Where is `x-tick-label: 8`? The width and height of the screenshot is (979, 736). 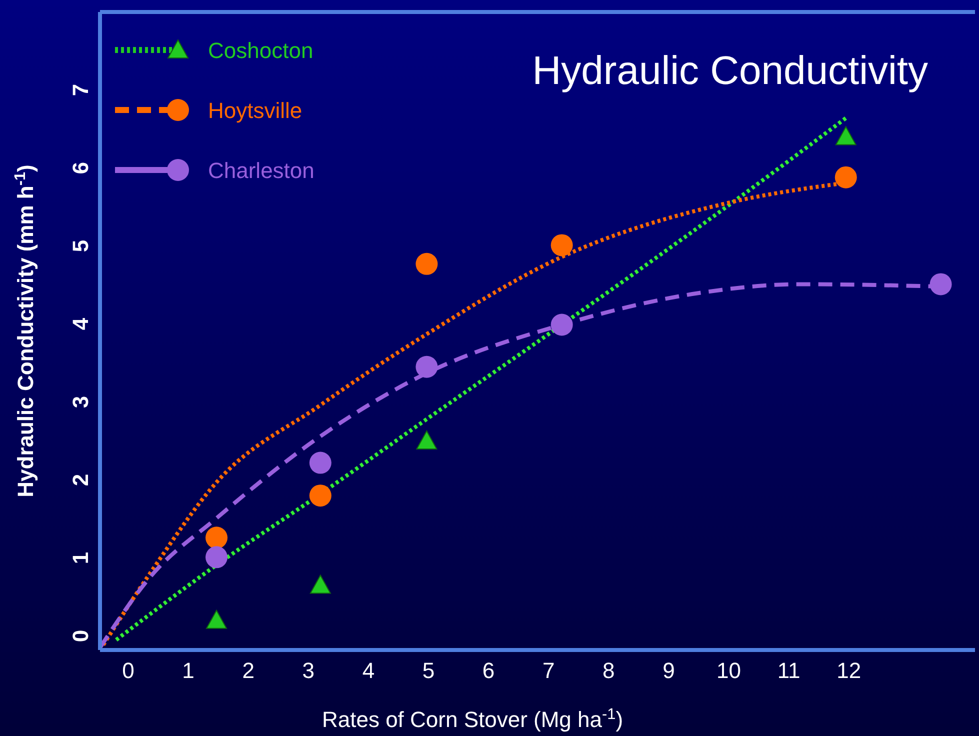
x-tick-label: 8 is located at coordinates (608, 670).